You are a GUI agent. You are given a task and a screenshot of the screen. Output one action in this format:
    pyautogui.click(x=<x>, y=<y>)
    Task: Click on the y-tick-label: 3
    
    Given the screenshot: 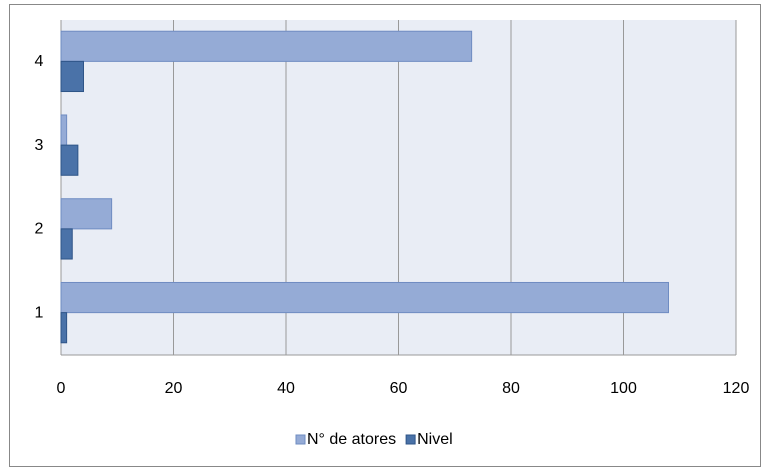 What is the action you would take?
    pyautogui.click(x=39, y=145)
    